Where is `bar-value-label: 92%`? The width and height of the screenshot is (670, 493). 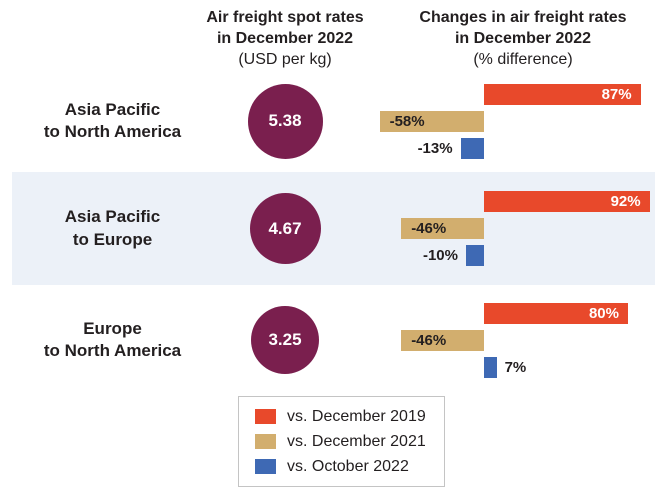 bar-value-label: 92% is located at coordinates (625, 201).